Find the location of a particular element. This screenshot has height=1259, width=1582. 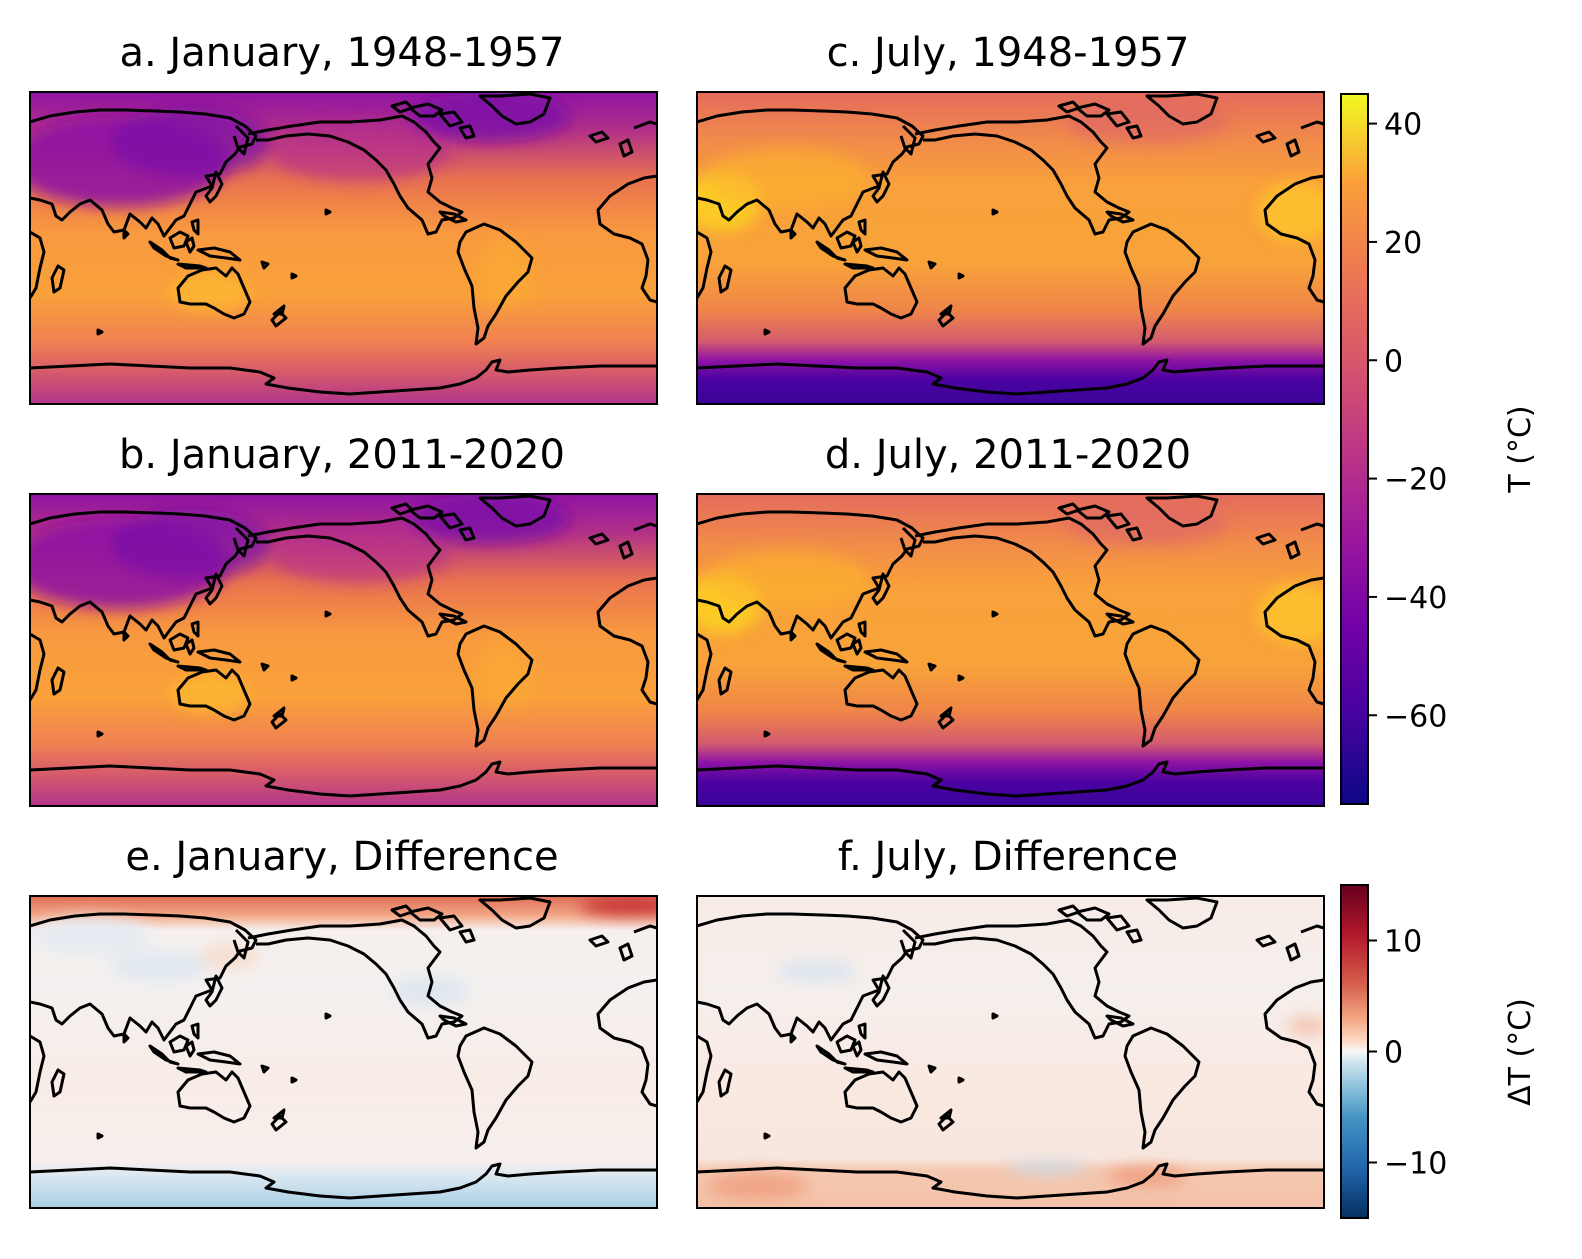

map-panel-c is located at coordinates (1010, 248).